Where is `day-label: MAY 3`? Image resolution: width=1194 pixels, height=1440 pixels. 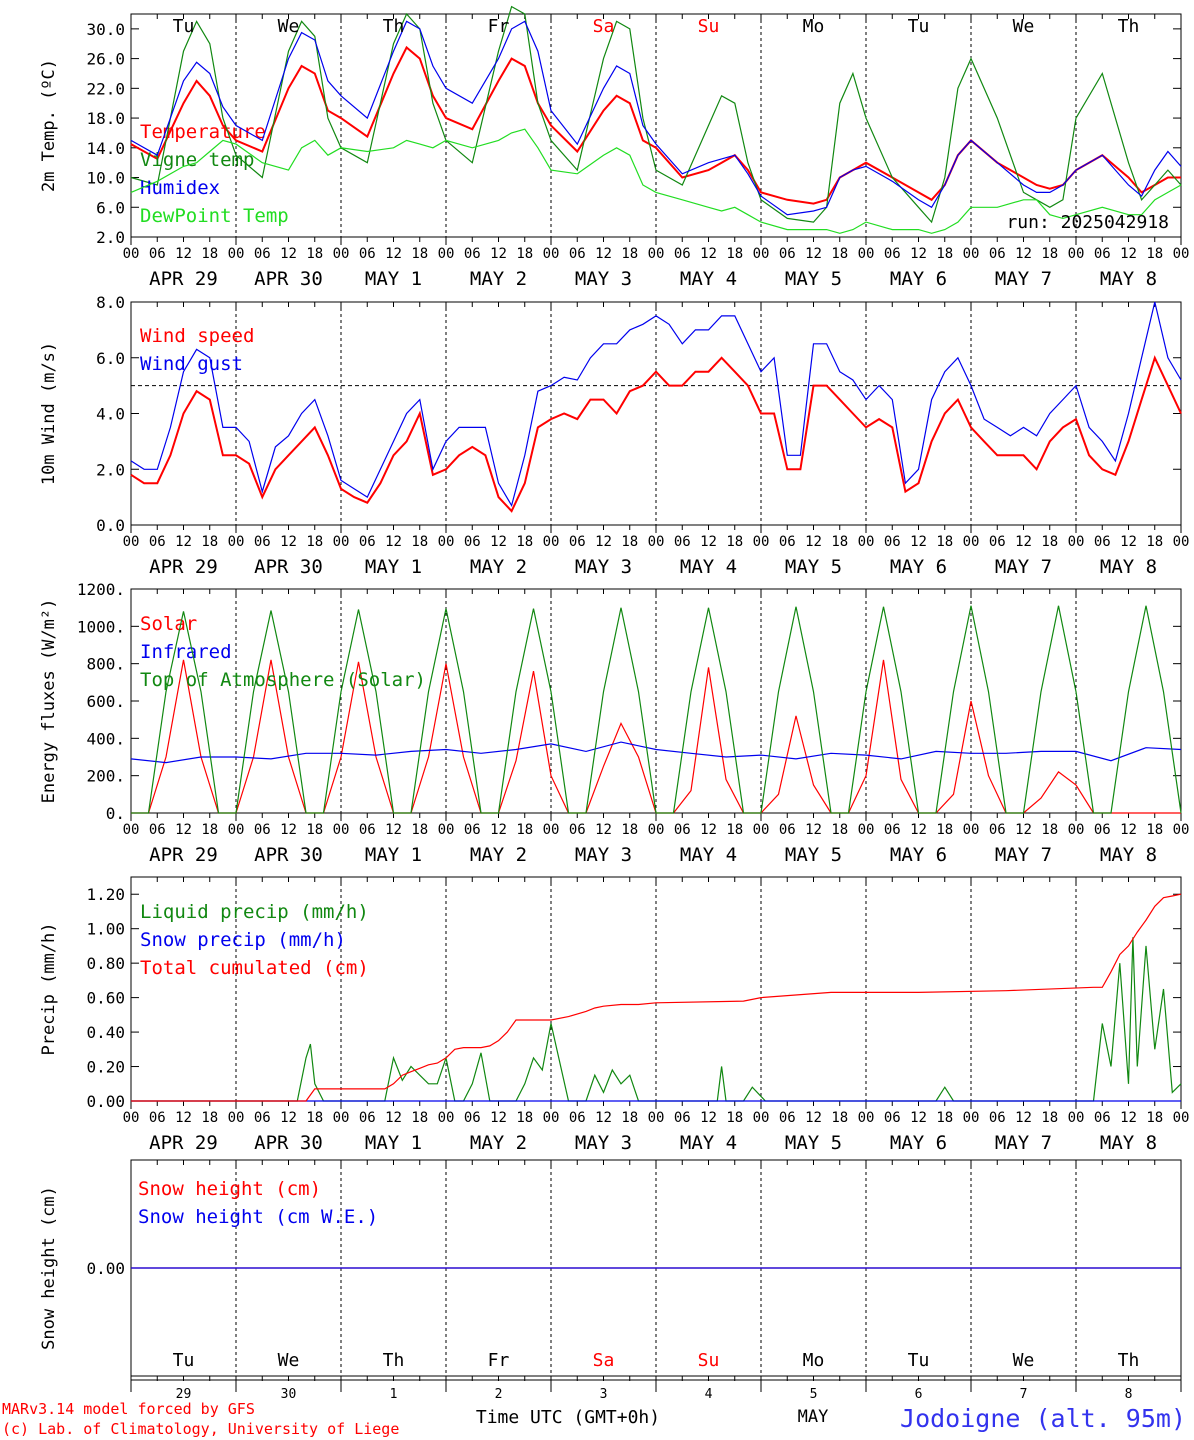
day-label: MAY 3 is located at coordinates (603, 855).